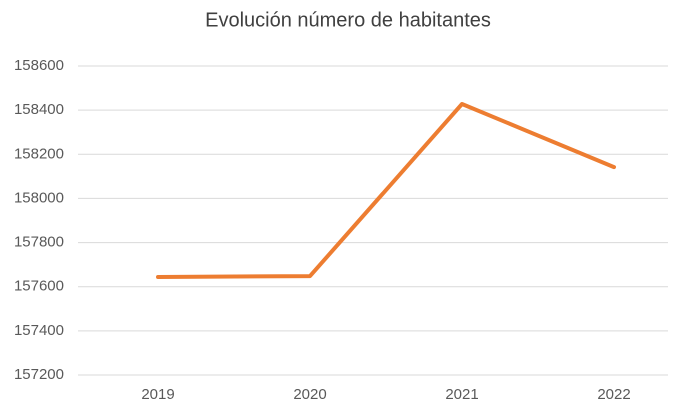  I want to click on y-tick-label: 158400, so click(39, 109).